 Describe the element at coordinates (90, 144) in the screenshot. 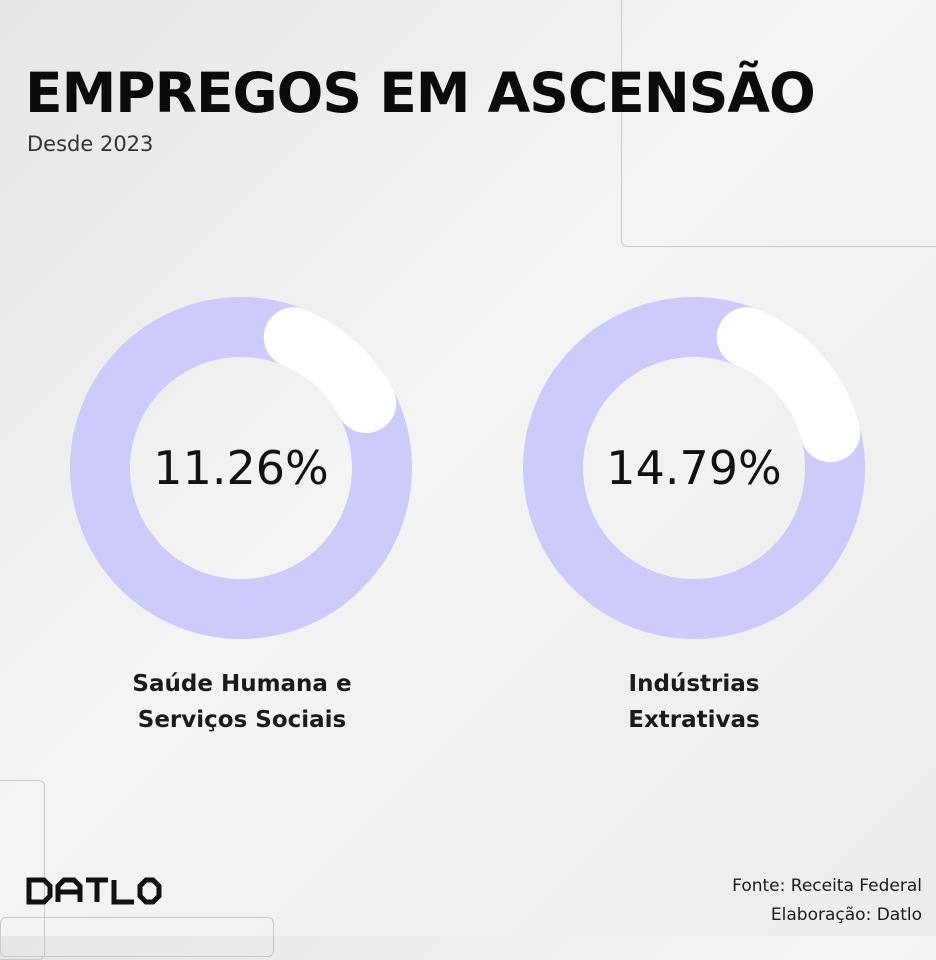

I see `page-subtitle: Desde 2023` at that location.